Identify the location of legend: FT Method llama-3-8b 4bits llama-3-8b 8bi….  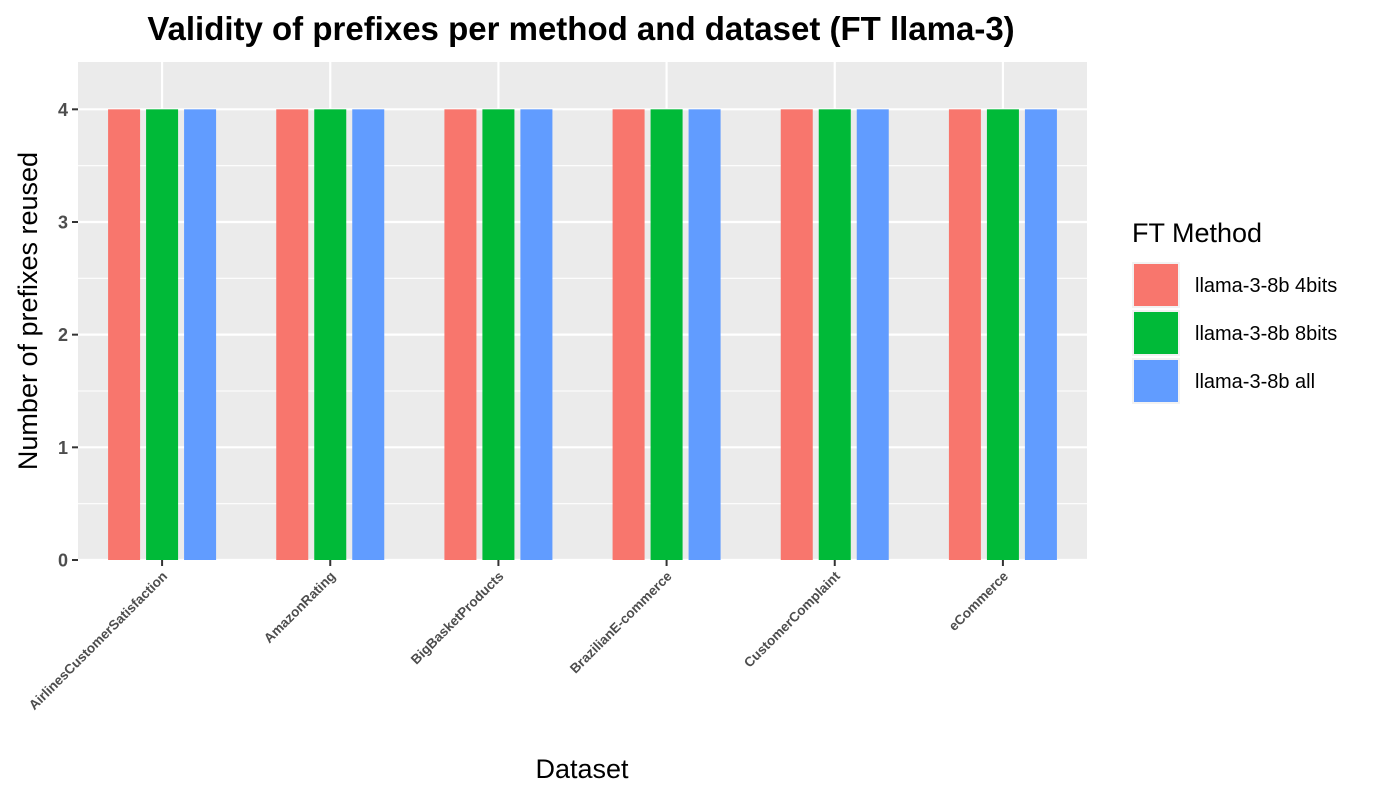
(1234, 311).